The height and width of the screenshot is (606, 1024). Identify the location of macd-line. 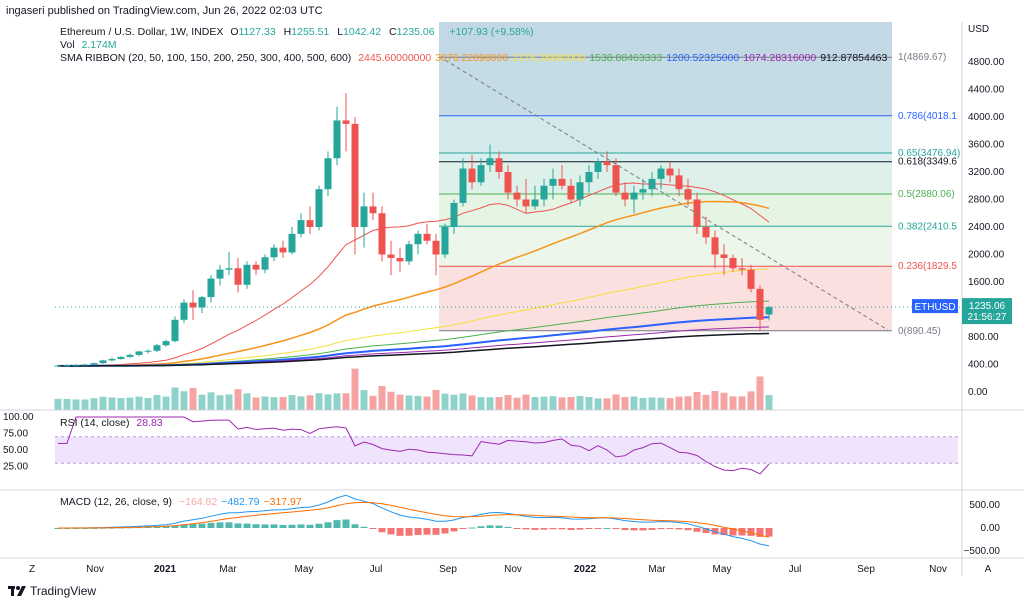
(414, 520).